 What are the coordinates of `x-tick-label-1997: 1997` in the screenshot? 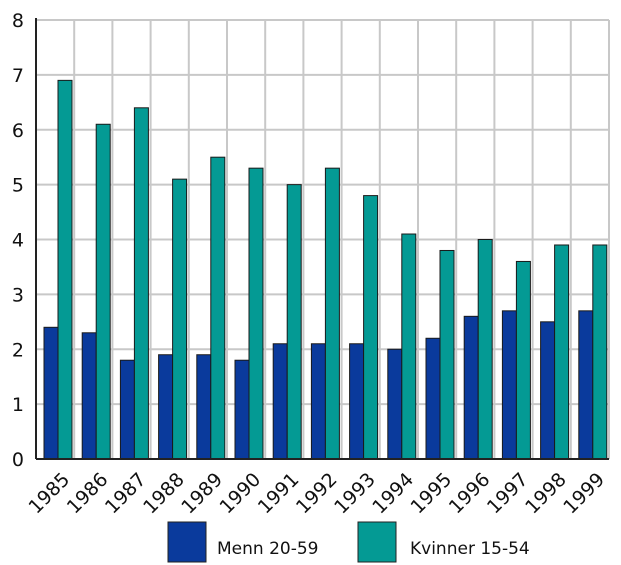 It's located at (508, 494).